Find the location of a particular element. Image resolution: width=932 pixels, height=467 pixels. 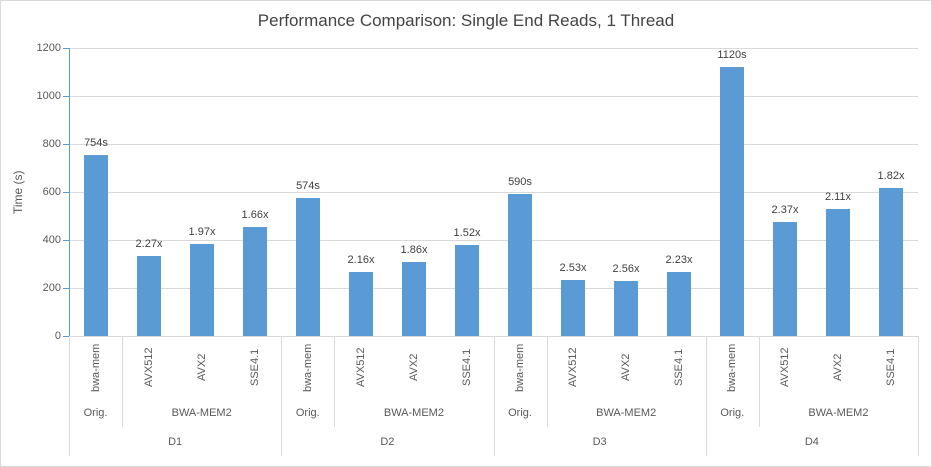

bar-value-label: 1120s is located at coordinates (732, 55).